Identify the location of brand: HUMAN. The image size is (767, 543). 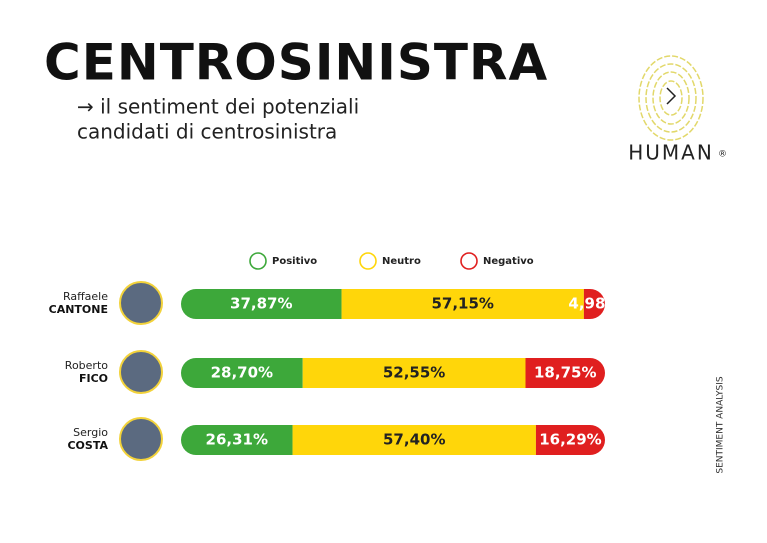
(671, 153).